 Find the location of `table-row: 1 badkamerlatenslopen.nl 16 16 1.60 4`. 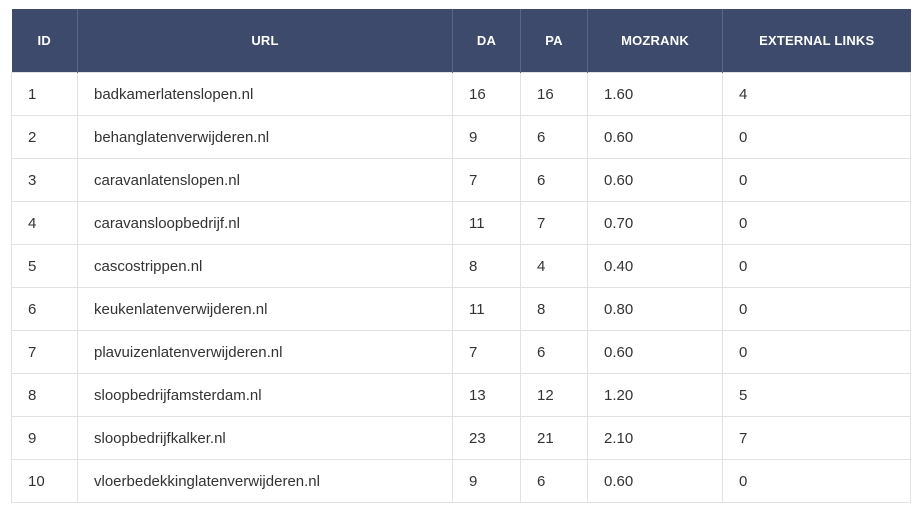

table-row: 1 badkamerlatenslopen.nl 16 16 1.60 4 is located at coordinates (461, 94).